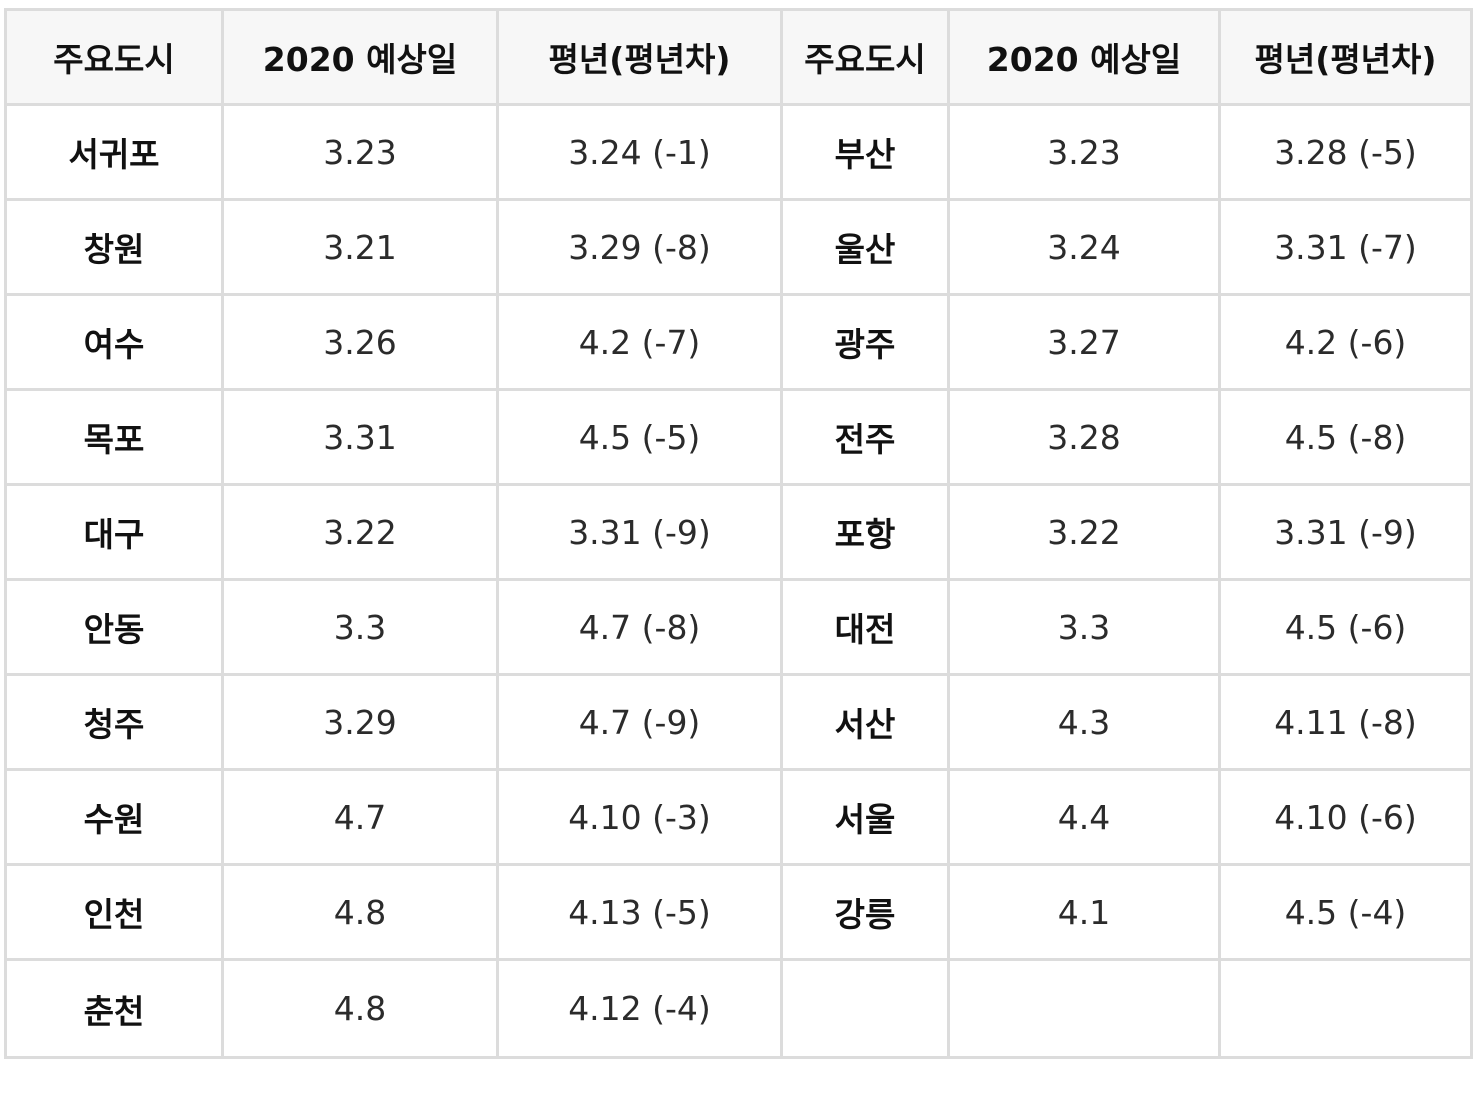 This screenshot has width=1476, height=1100. What do you see at coordinates (1345, 627) in the screenshot?
I see `average-cell: 4.5 (-6)` at bounding box center [1345, 627].